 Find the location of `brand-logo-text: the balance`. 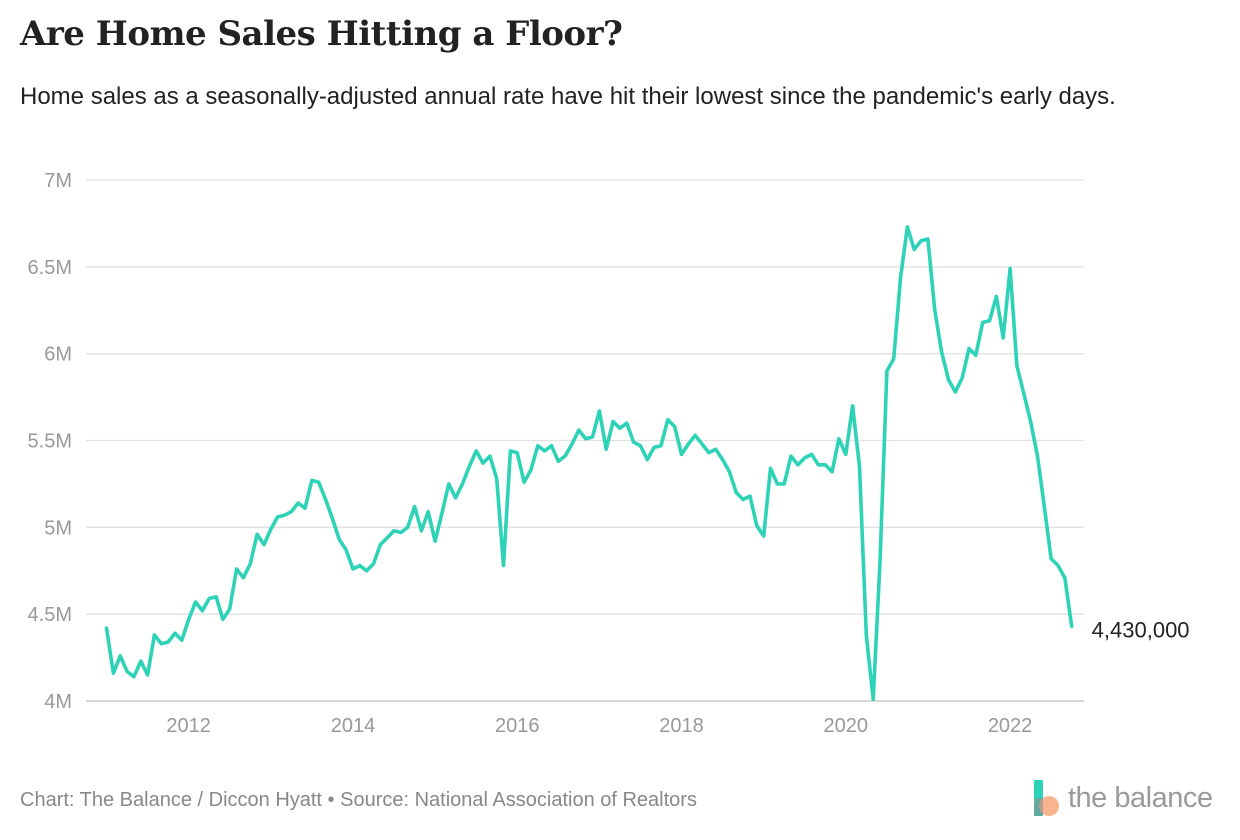

brand-logo-text: the balance is located at coordinates (1140, 797).